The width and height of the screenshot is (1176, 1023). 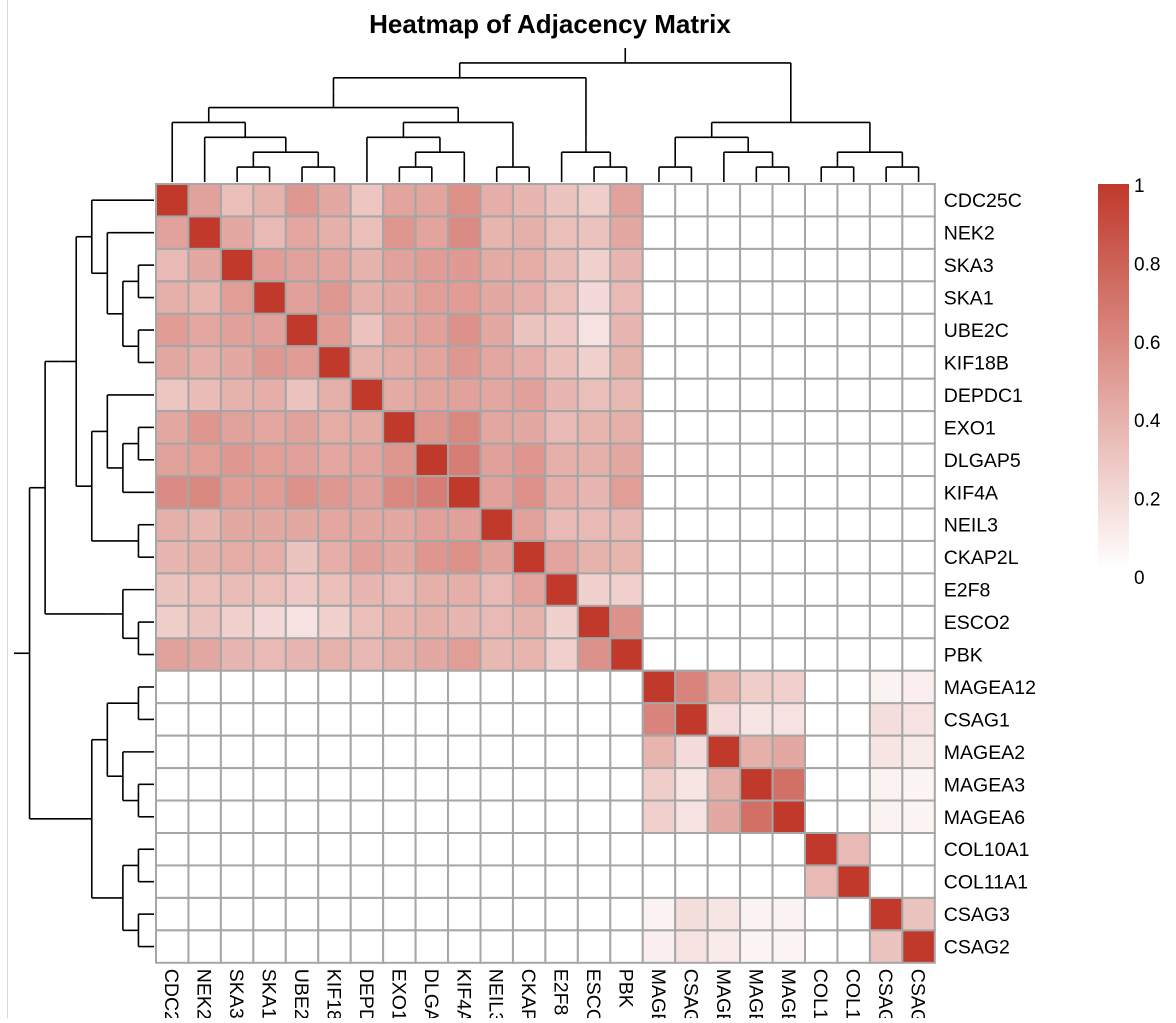 I want to click on legend-tick-label: 1, so click(x=1139, y=186).